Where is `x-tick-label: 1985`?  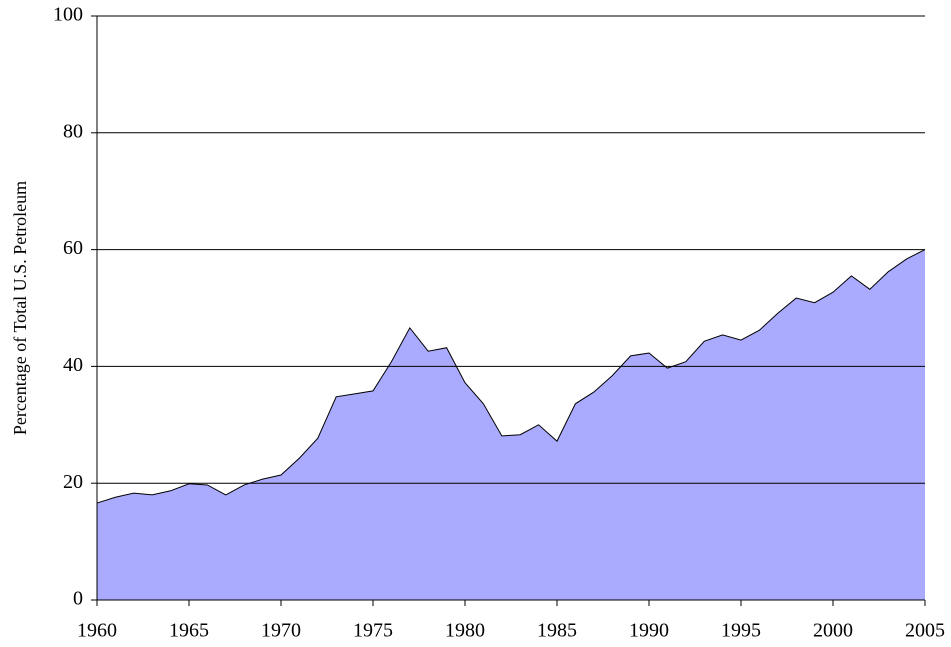 x-tick-label: 1985 is located at coordinates (557, 631).